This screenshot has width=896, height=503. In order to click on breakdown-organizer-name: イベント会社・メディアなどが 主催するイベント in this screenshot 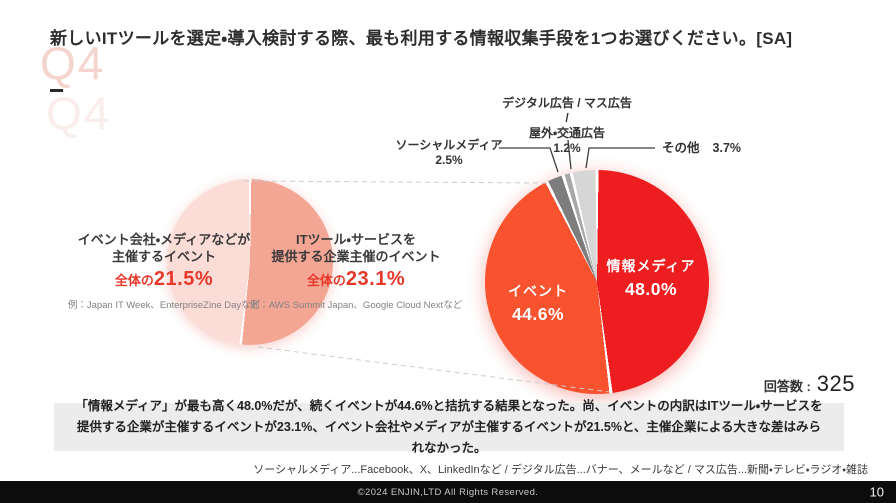, I will do `click(164, 248)`.